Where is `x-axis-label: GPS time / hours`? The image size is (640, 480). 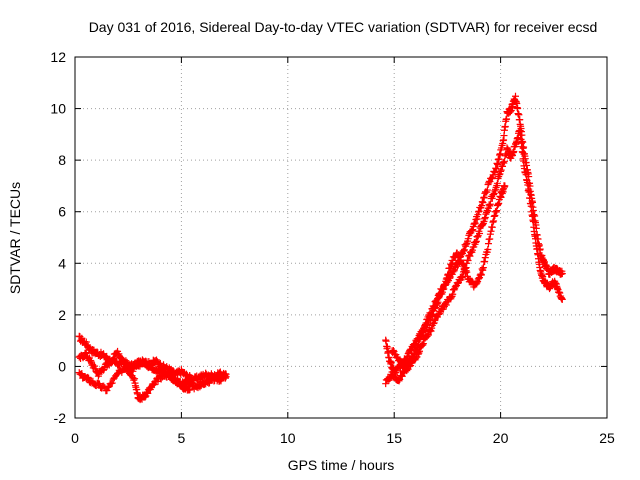
x-axis-label: GPS time / hours is located at coordinates (341, 465).